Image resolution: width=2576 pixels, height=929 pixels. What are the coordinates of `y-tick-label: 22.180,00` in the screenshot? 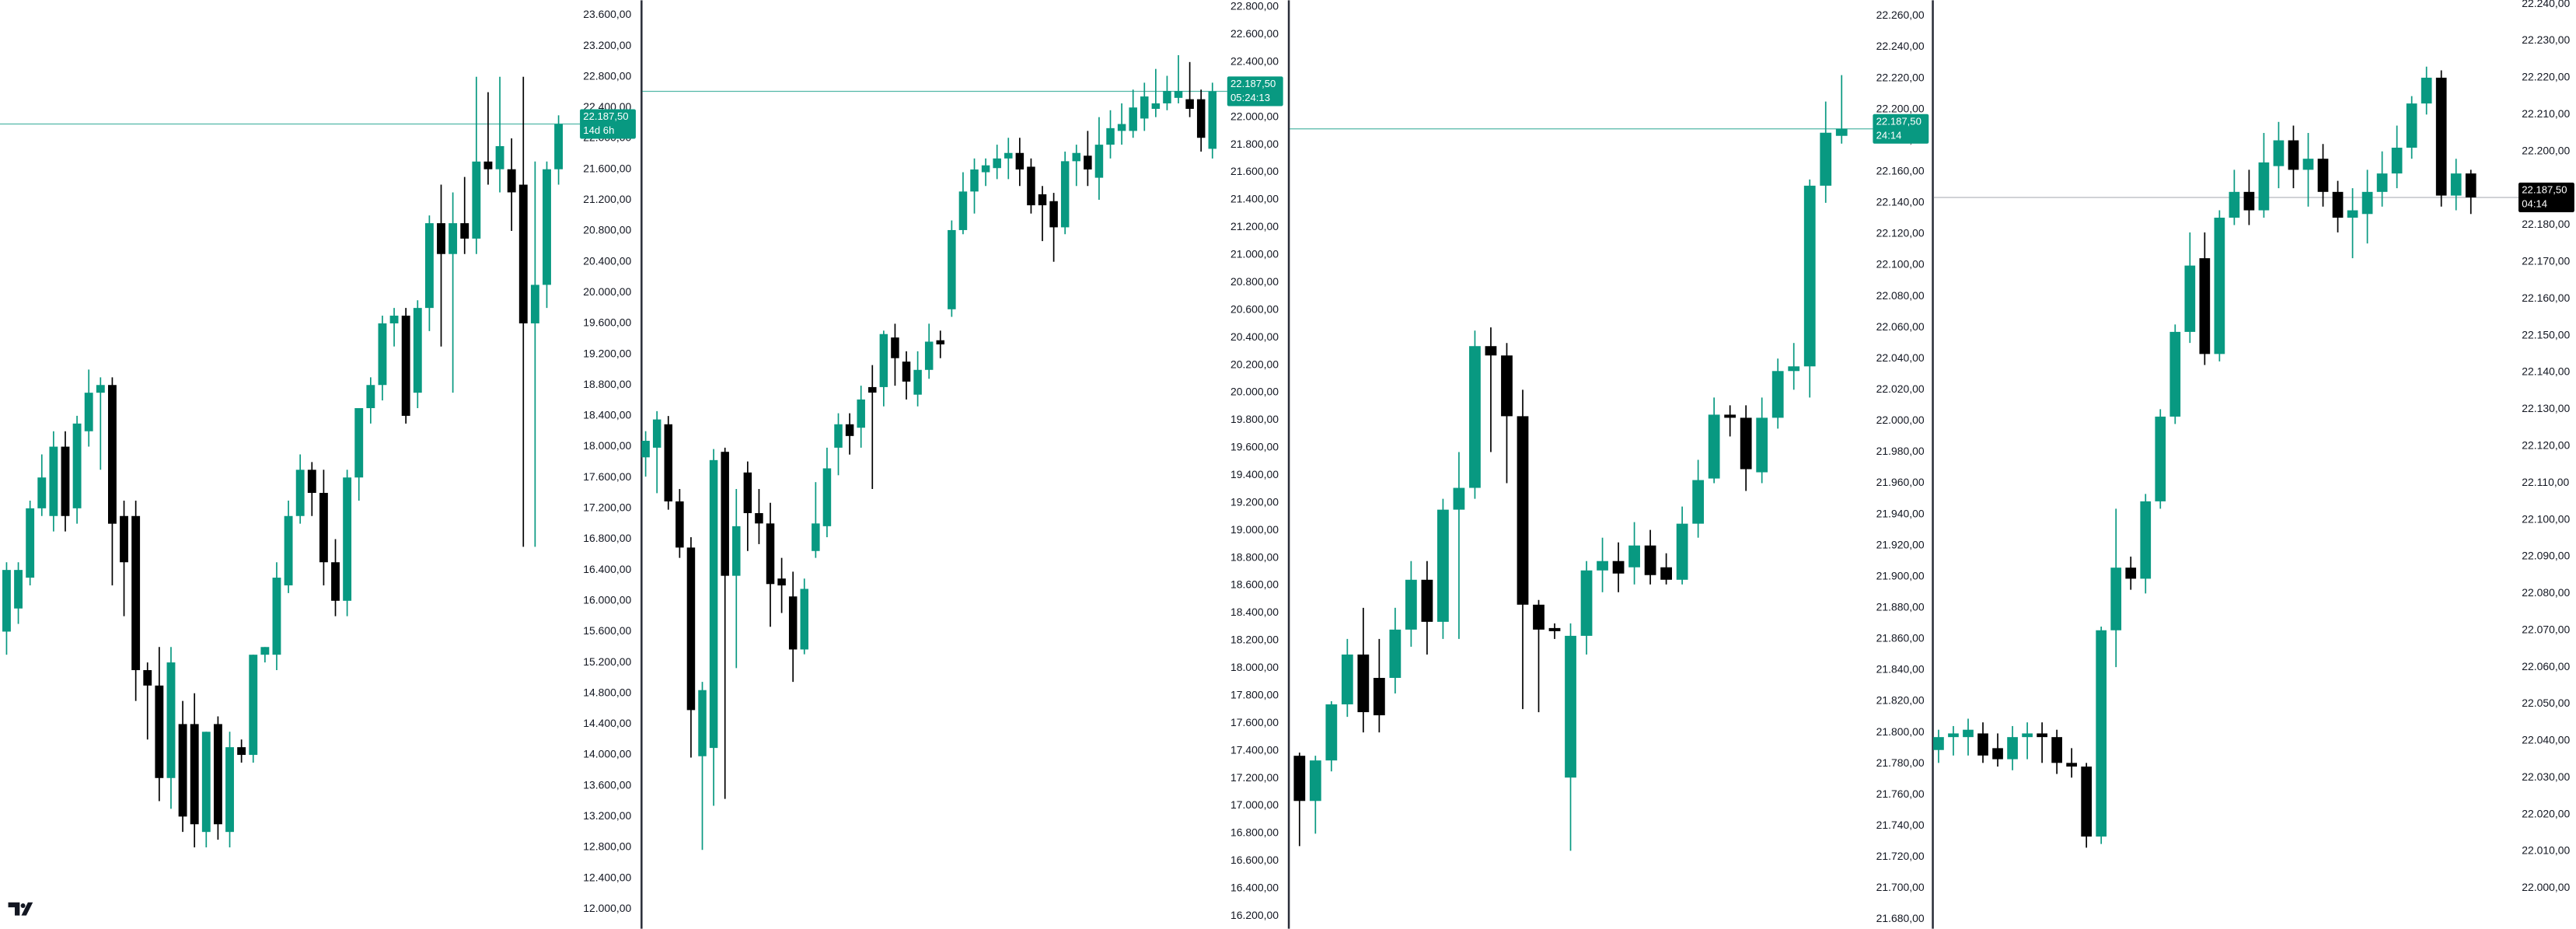 It's located at (2546, 224).